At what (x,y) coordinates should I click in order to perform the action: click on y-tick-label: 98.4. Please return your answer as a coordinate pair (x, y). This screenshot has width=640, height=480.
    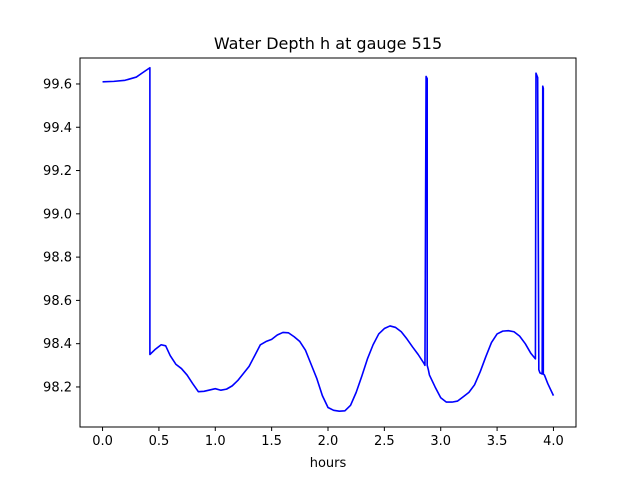
    Looking at the image, I should click on (57, 344).